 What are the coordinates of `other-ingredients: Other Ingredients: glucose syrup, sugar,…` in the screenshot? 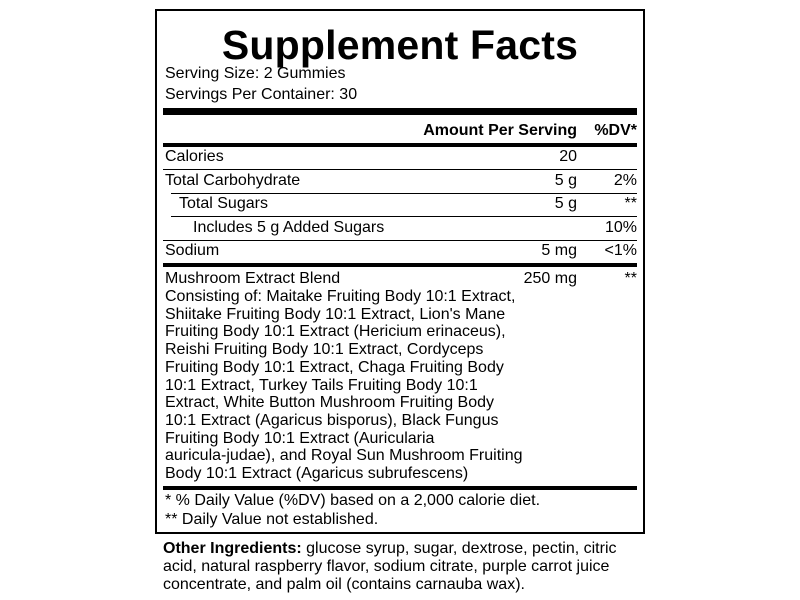 It's located at (398, 567).